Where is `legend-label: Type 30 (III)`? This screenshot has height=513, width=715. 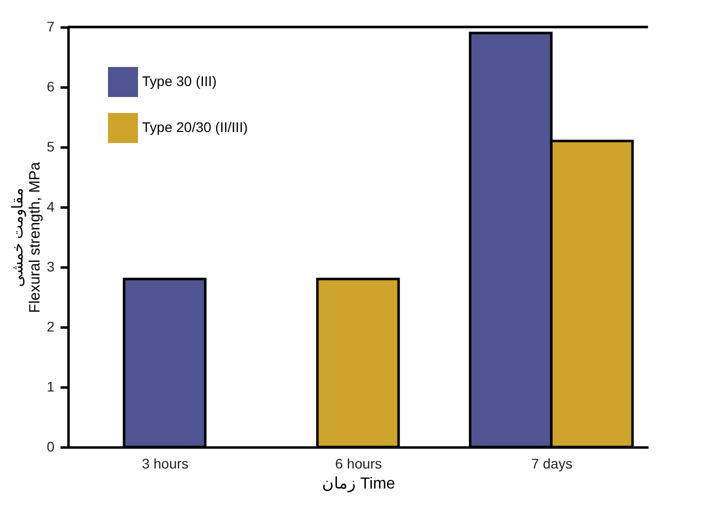
legend-label: Type 30 (III) is located at coordinates (179, 81).